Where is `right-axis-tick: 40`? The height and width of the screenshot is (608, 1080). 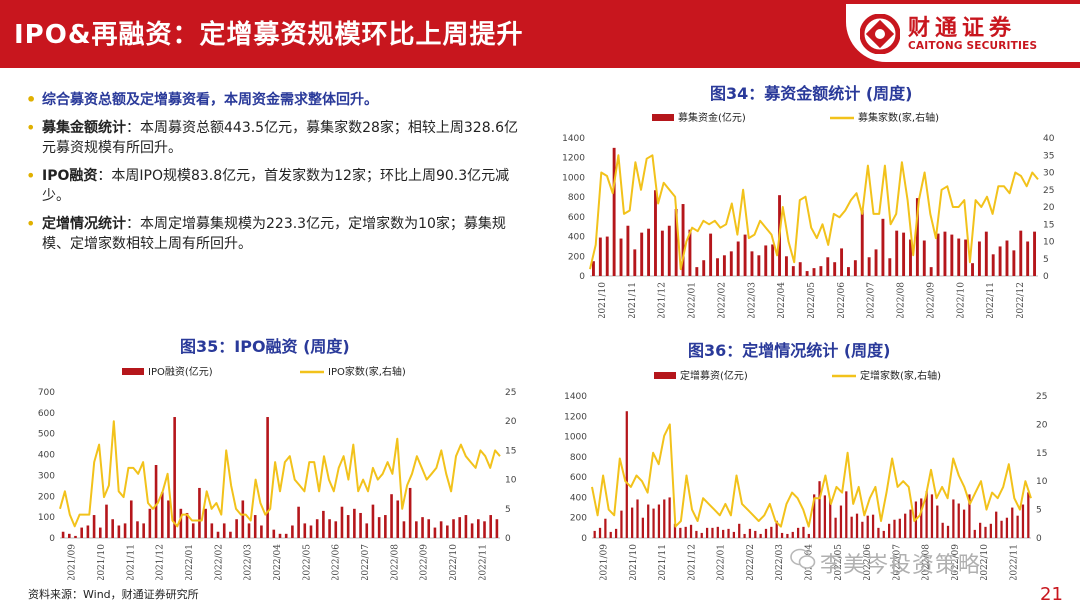 right-axis-tick: 40 is located at coordinates (1049, 139).